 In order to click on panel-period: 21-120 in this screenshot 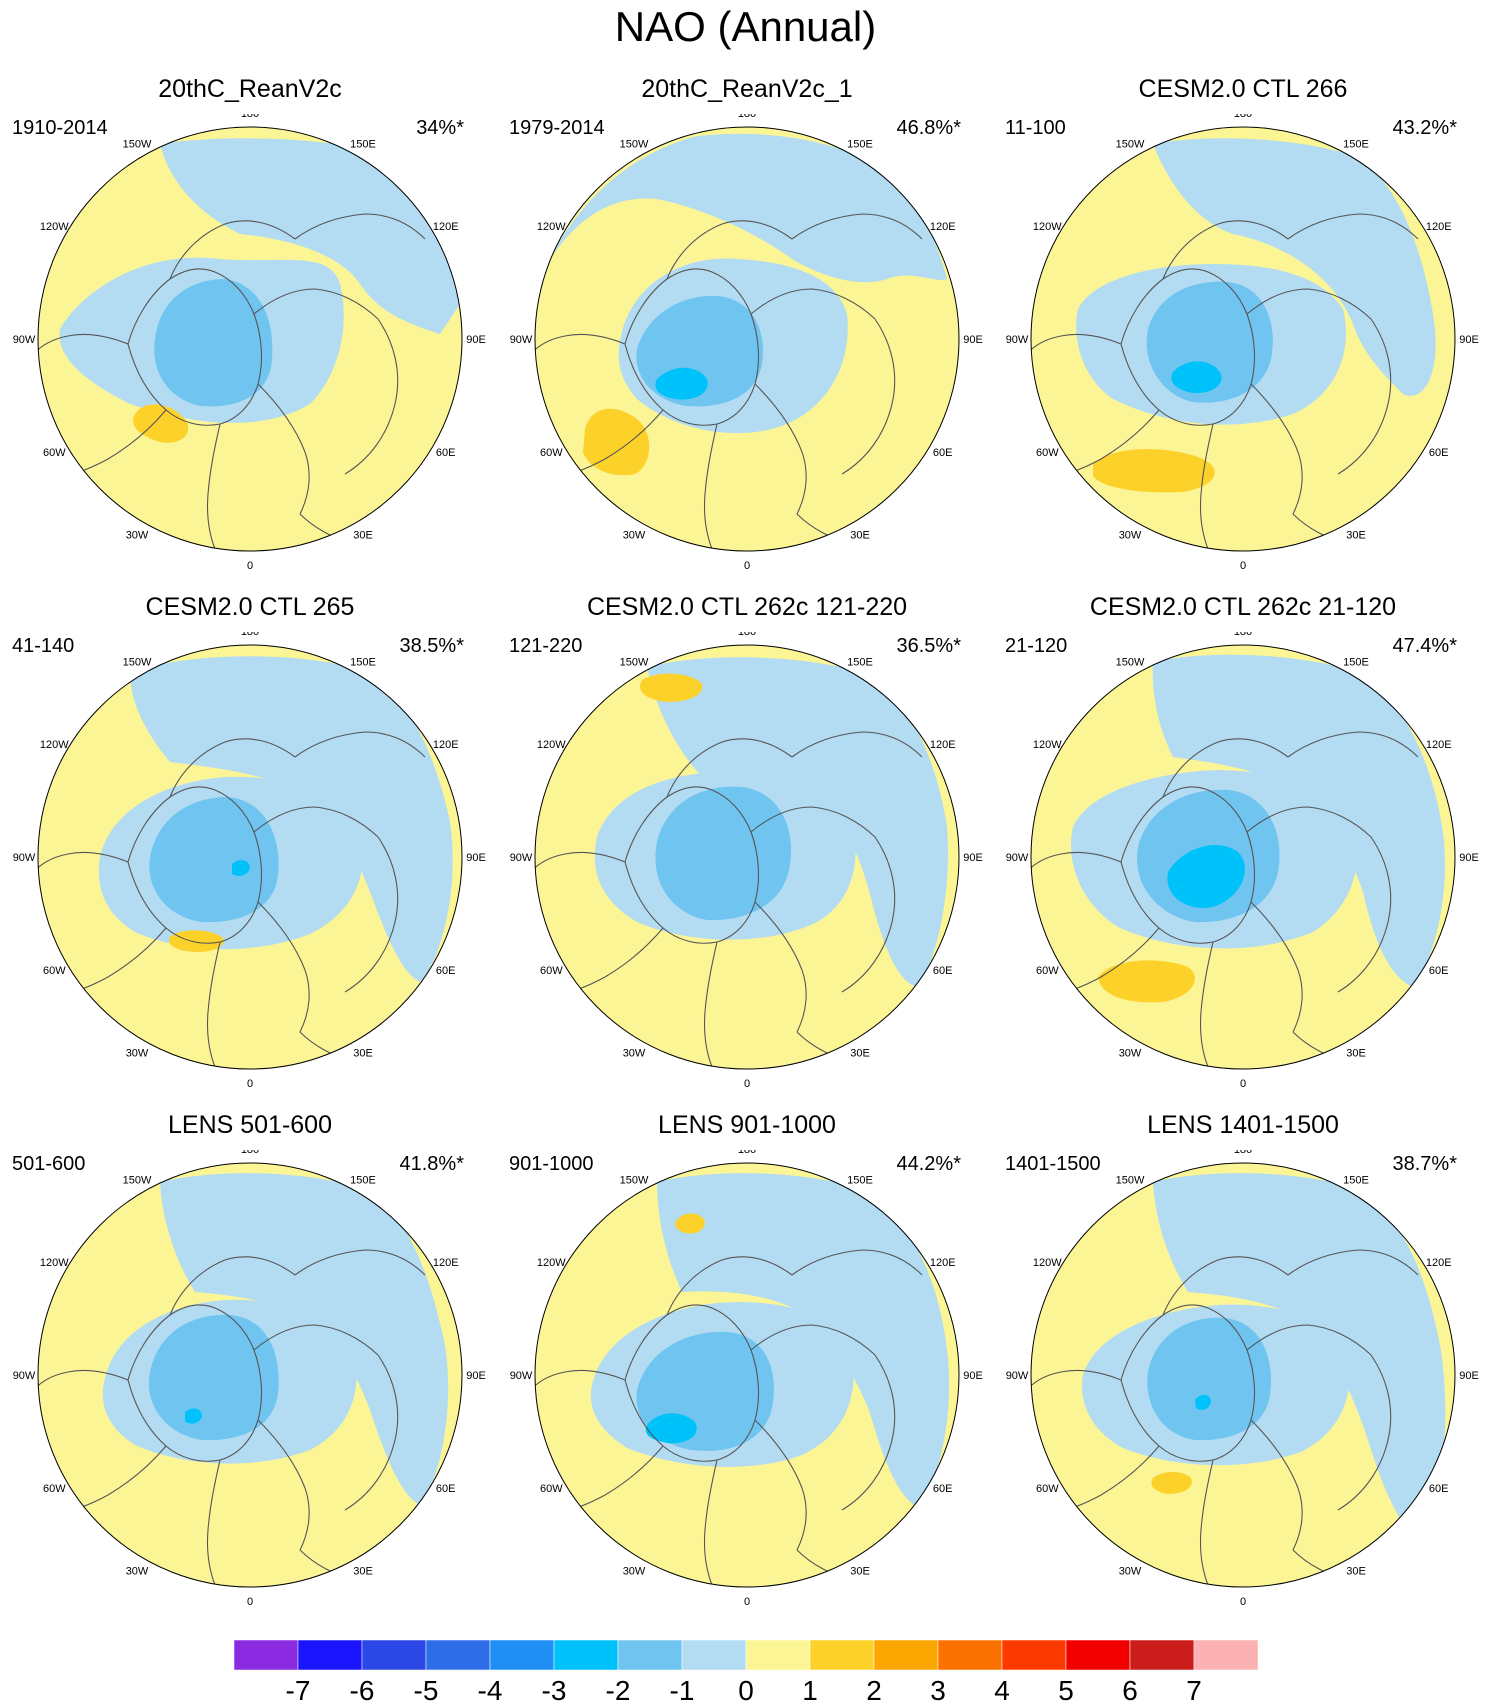, I will do `click(1036, 646)`.